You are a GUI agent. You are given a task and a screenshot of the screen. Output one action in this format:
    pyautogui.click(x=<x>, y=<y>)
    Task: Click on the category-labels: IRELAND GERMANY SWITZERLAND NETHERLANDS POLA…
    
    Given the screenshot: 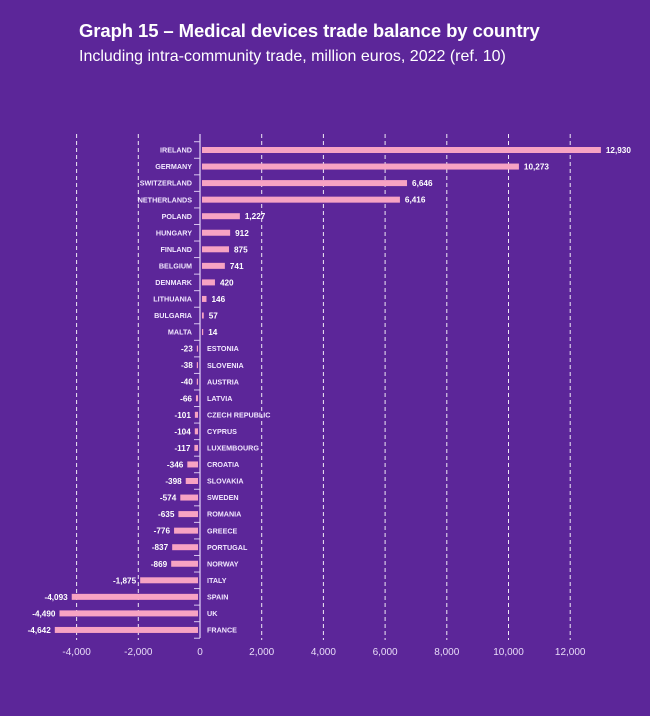 What is the action you would take?
    pyautogui.click(x=204, y=390)
    